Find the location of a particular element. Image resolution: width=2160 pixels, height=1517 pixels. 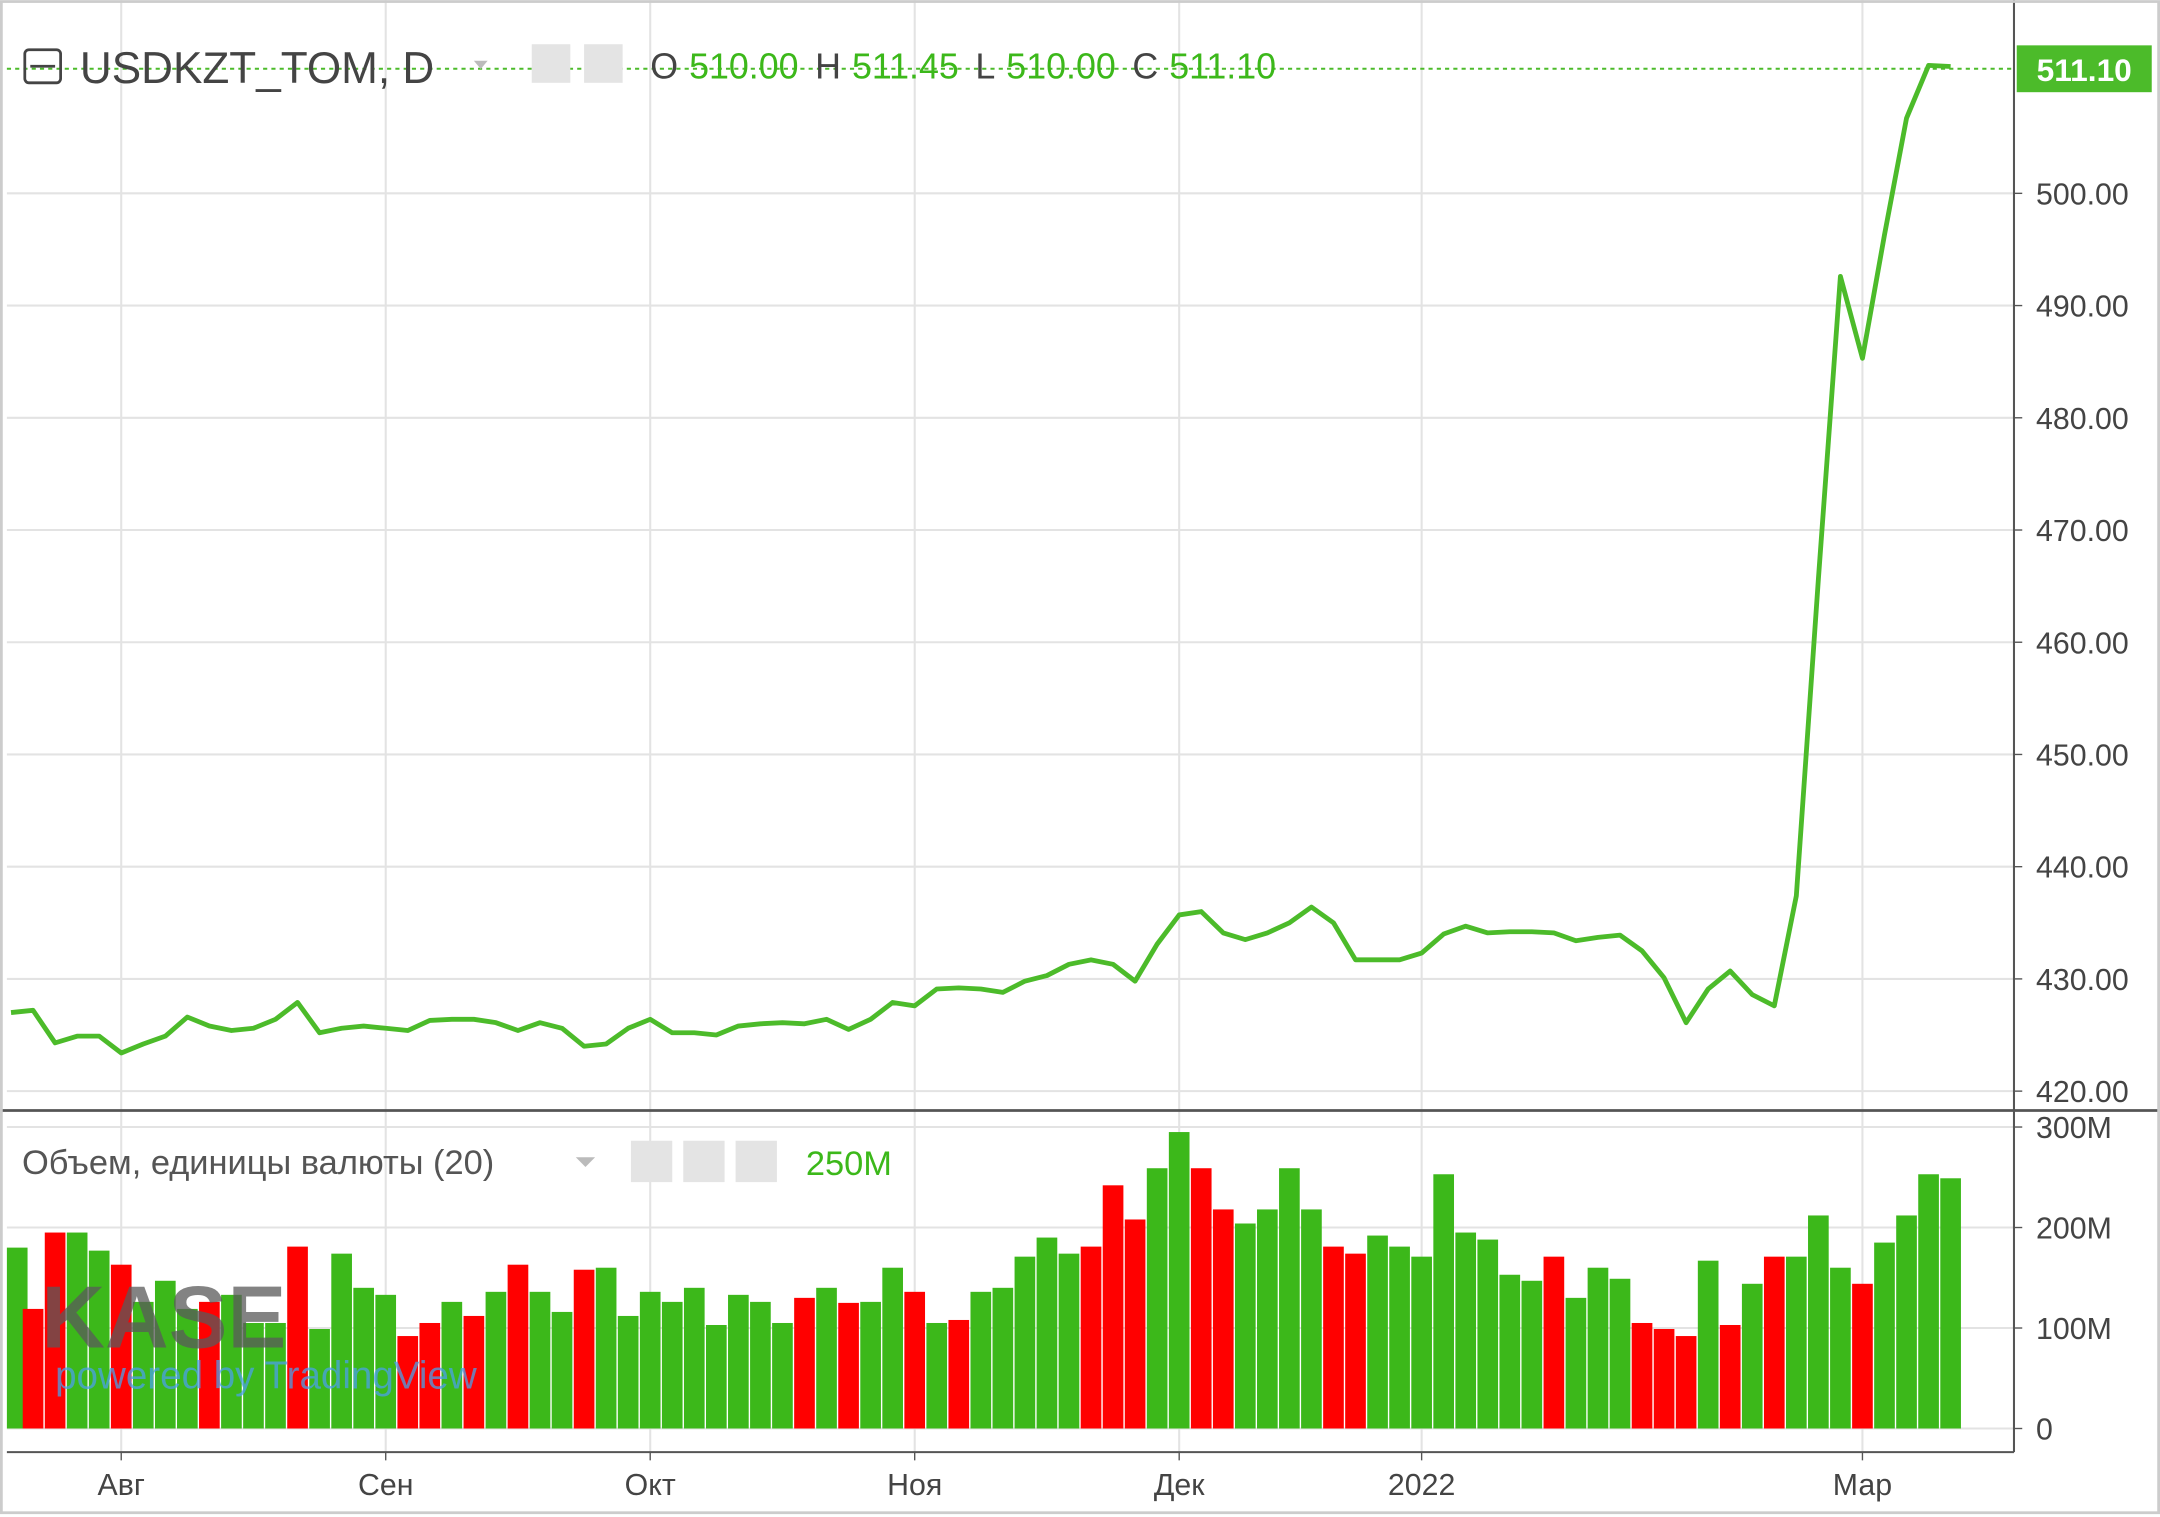

watermark-brand: KASE is located at coordinates (163, 1316).